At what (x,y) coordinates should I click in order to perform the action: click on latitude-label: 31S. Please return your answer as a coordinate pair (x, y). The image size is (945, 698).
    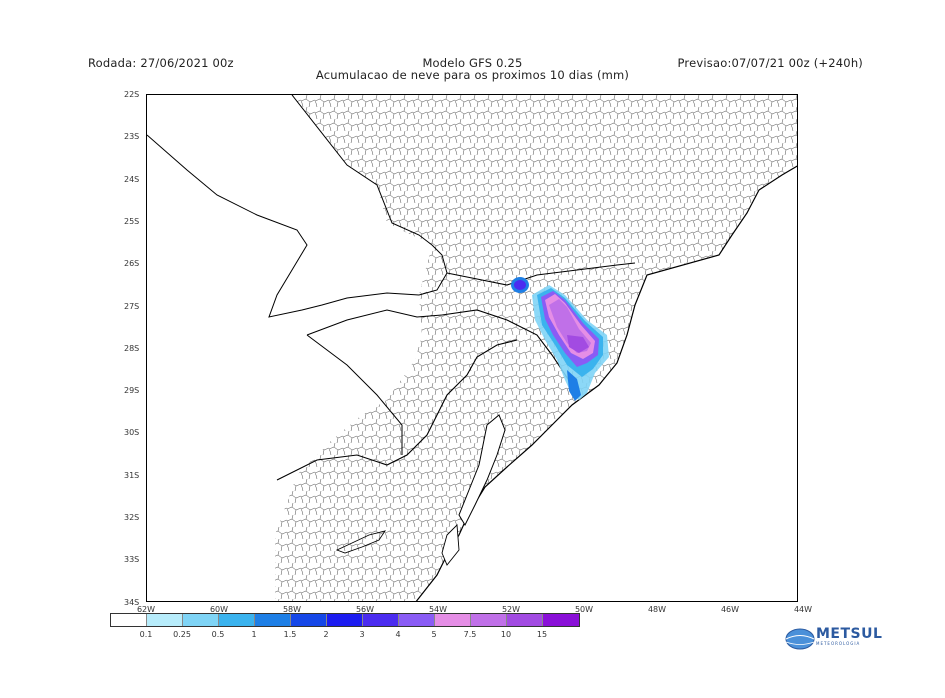
    Looking at the image, I should click on (132, 475).